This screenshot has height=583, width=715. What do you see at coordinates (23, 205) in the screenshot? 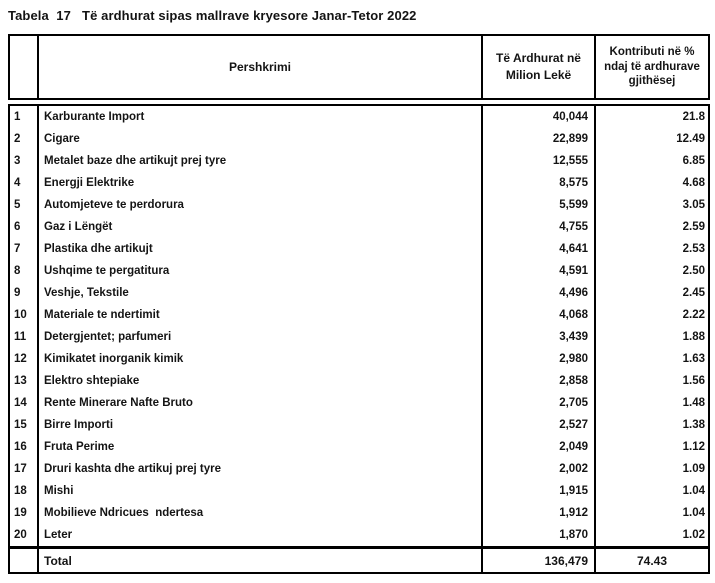
I see `row-number: 5` at bounding box center [23, 205].